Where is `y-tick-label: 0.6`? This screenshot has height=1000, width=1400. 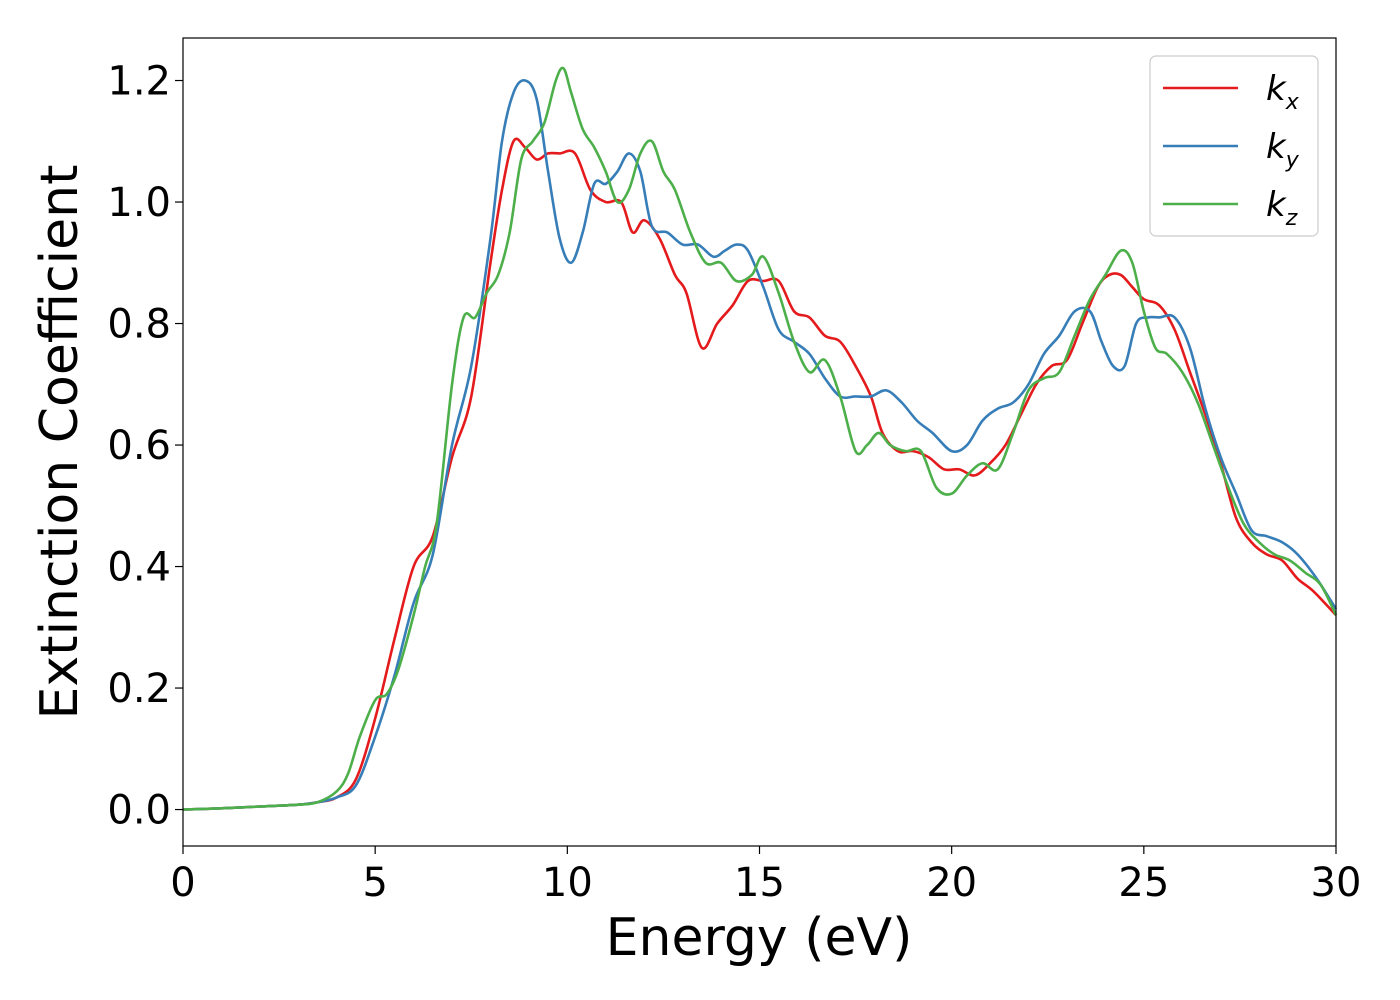 y-tick-label: 0.6 is located at coordinates (139, 446).